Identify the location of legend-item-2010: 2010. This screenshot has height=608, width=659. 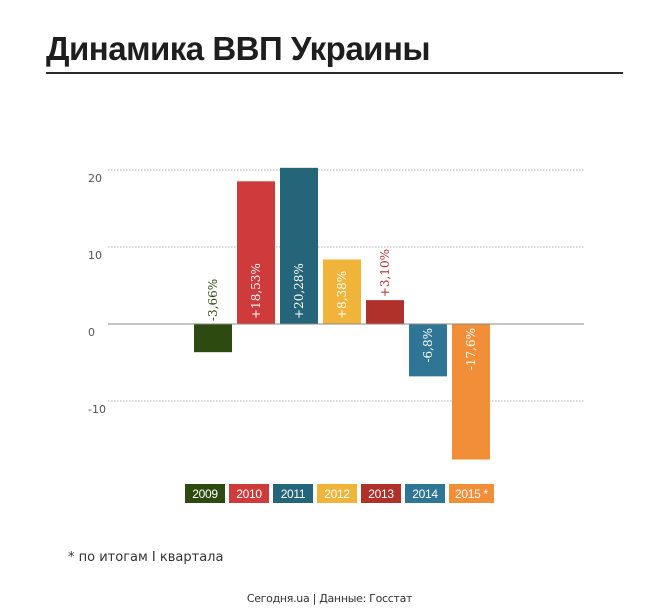
(249, 493).